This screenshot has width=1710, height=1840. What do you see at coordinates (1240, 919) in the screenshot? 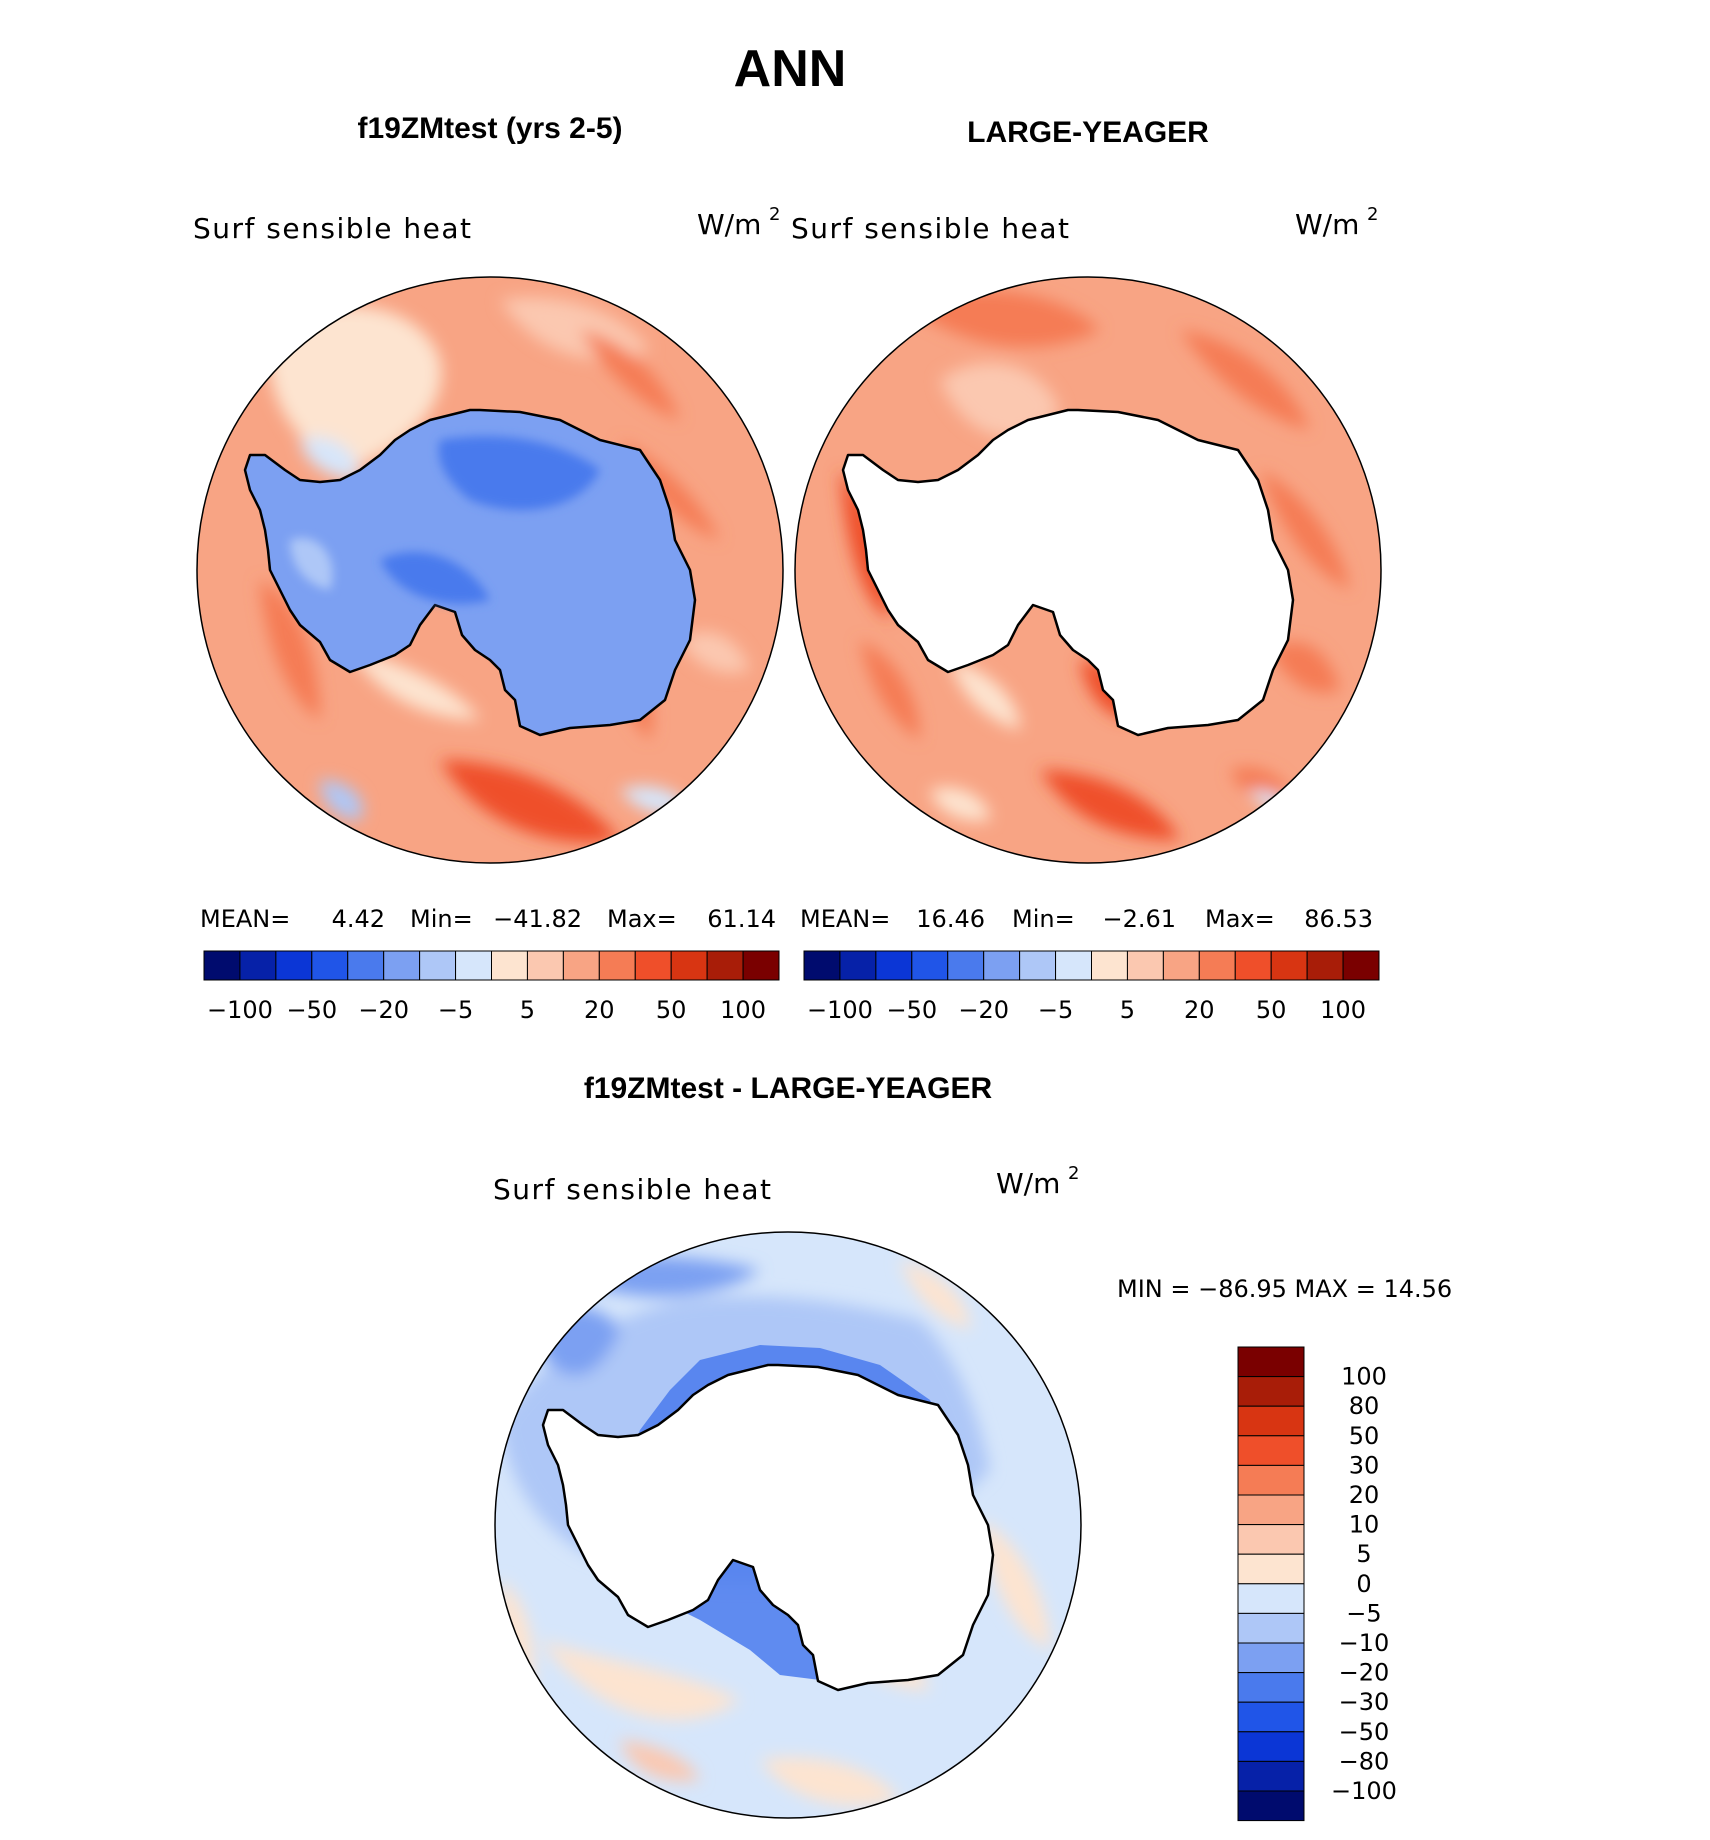
I see `panel-obs-max-label: Max=` at bounding box center [1240, 919].